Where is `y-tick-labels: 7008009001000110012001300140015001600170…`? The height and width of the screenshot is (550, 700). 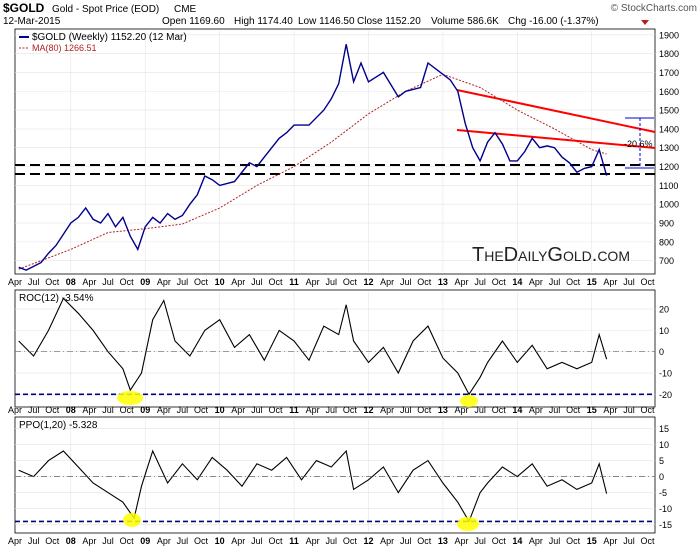 y-tick-labels: 7008009001000110012001300140015001600170… is located at coordinates (669, 280).